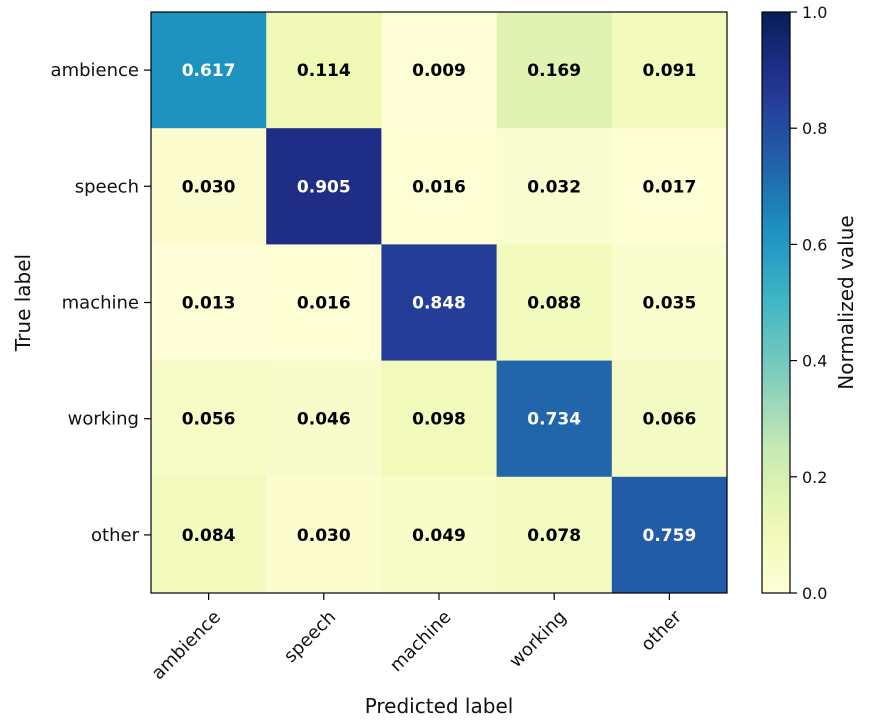 The image size is (871, 728). I want to click on cell-value-label: 0.098, so click(439, 420).